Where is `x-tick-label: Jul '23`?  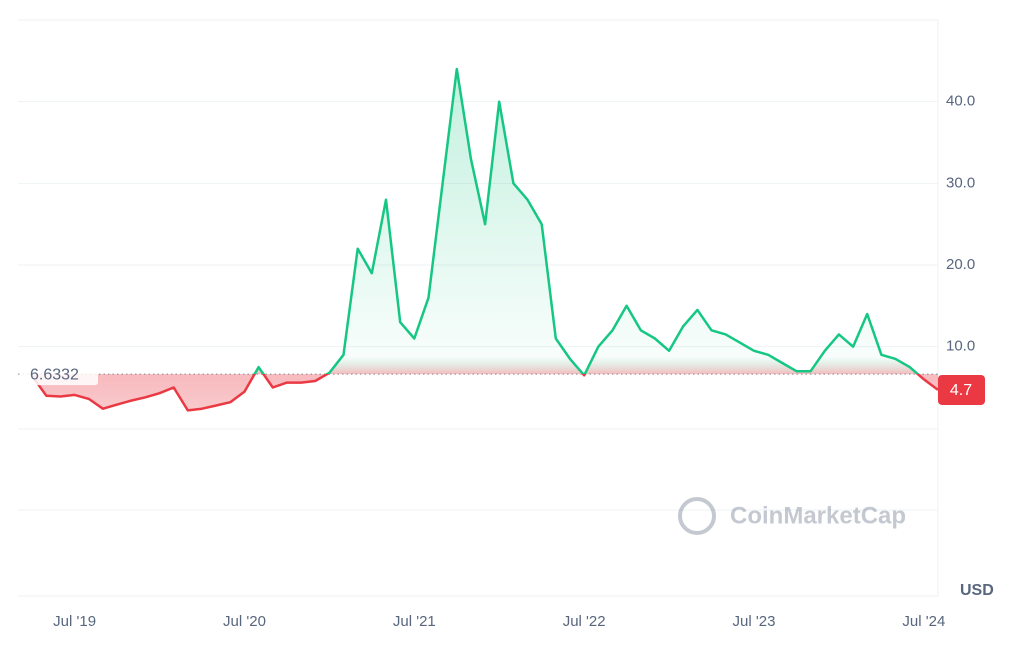
x-tick-label: Jul '23 is located at coordinates (754, 621).